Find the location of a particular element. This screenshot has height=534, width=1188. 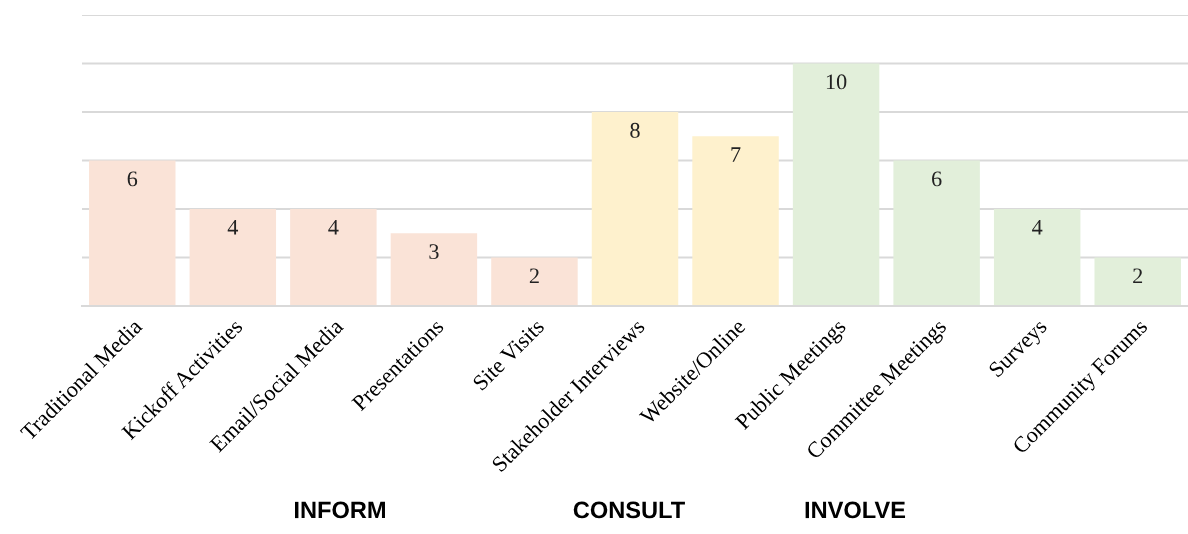

data-label: 8 is located at coordinates (635, 130).